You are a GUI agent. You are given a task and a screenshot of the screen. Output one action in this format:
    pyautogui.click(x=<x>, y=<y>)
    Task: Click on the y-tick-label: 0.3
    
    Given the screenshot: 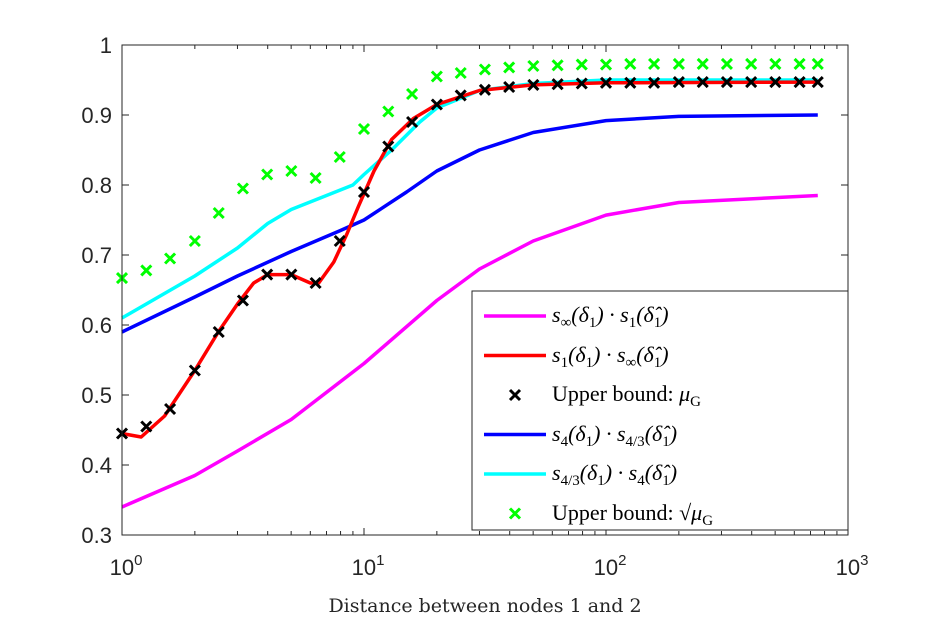 What is the action you would take?
    pyautogui.click(x=96, y=535)
    